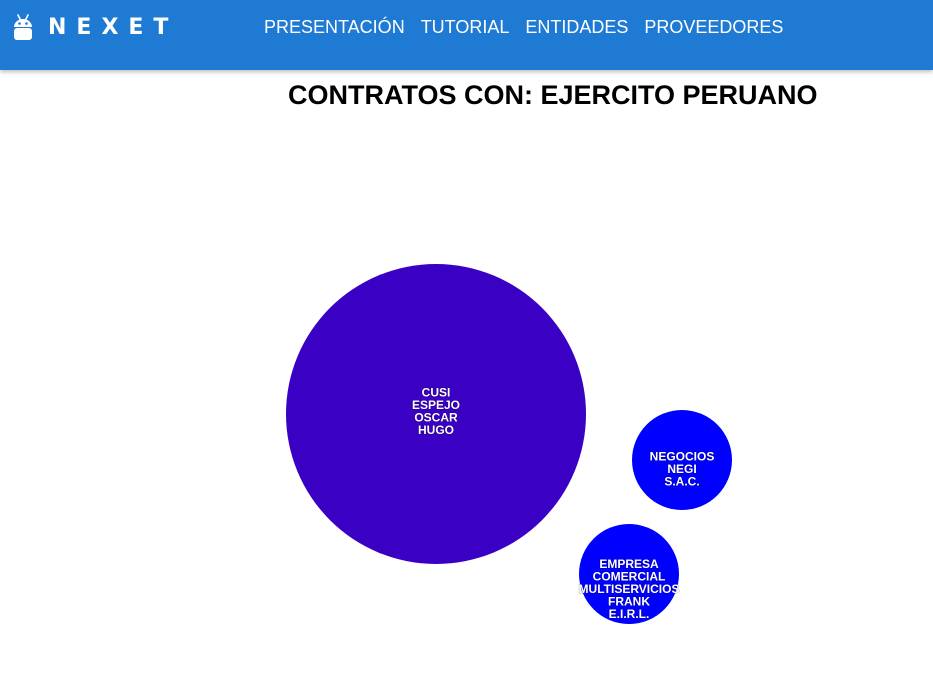  I want to click on bubble-label-line: HUGO, so click(436, 430).